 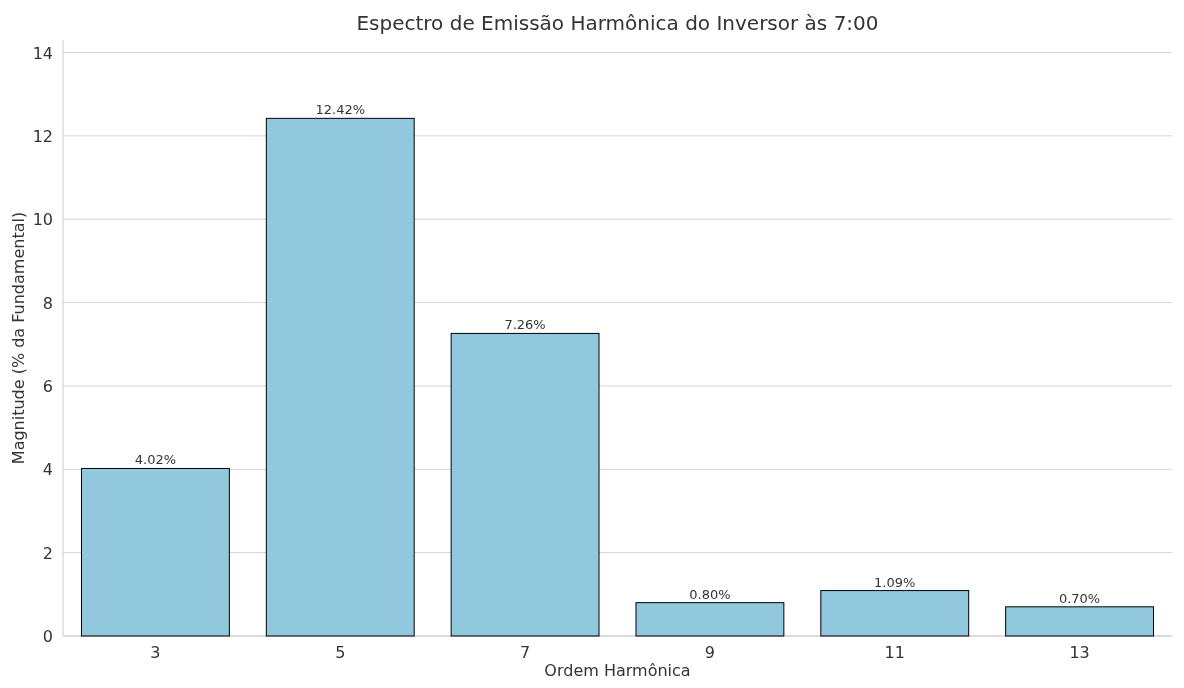 What do you see at coordinates (47, 470) in the screenshot?
I see `y-tick-label: 4` at bounding box center [47, 470].